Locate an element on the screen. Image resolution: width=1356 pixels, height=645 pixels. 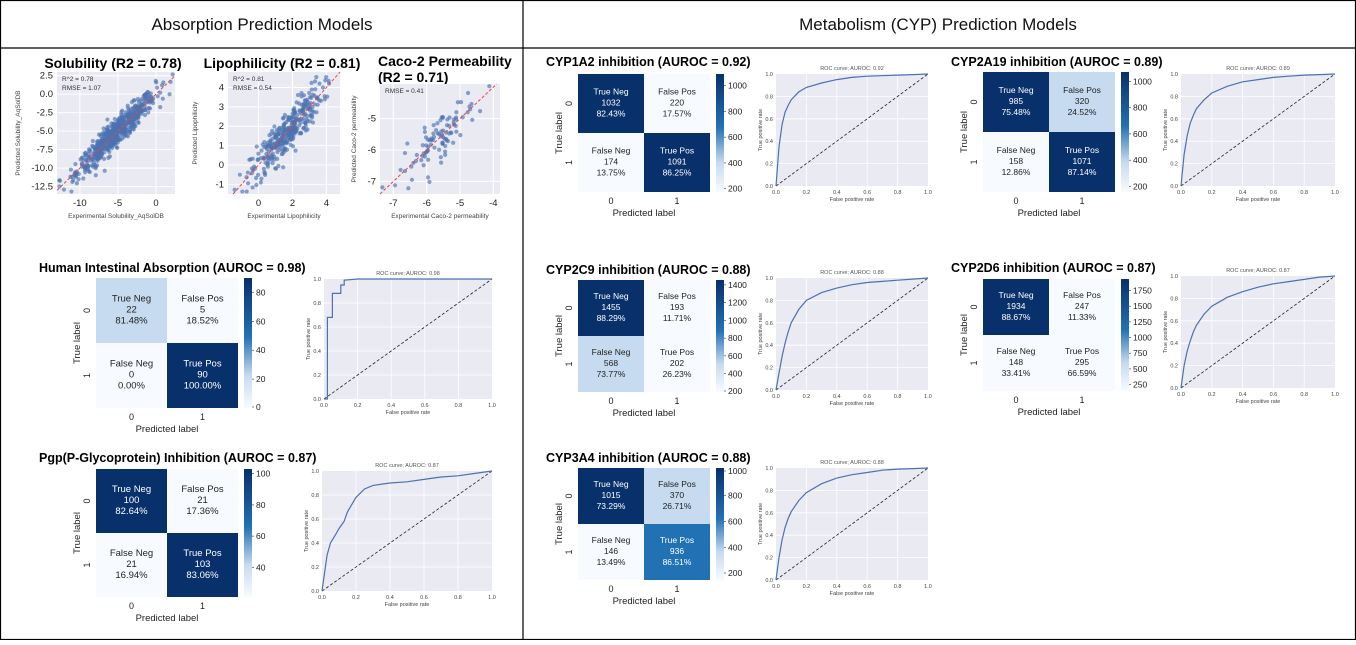
cell-percent: 26.23% is located at coordinates (677, 374).